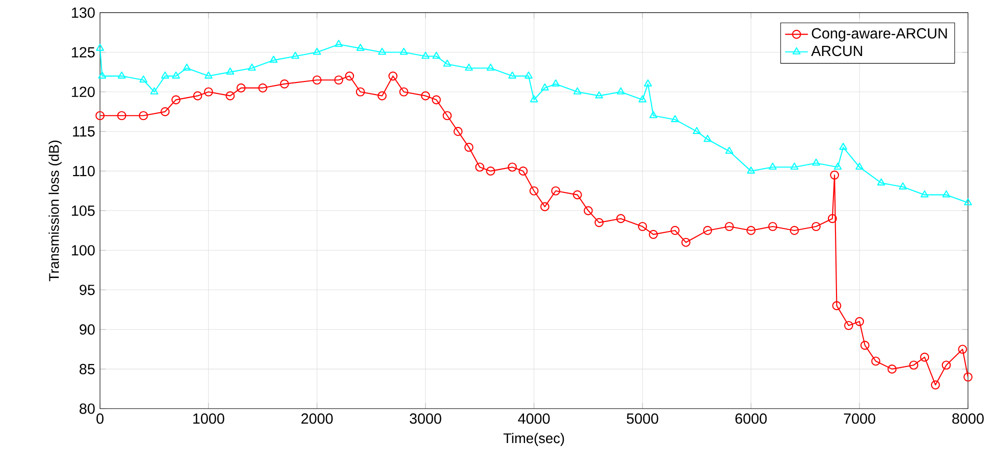 This screenshot has width=996, height=462. Describe the element at coordinates (83, 92) in the screenshot. I see `y-tick-label: 120` at that location.